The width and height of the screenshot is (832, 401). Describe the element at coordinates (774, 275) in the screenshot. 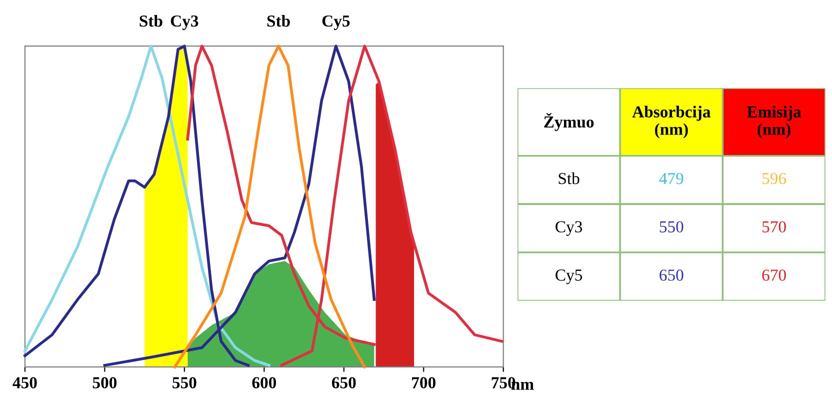

I see `text: 670` at that location.